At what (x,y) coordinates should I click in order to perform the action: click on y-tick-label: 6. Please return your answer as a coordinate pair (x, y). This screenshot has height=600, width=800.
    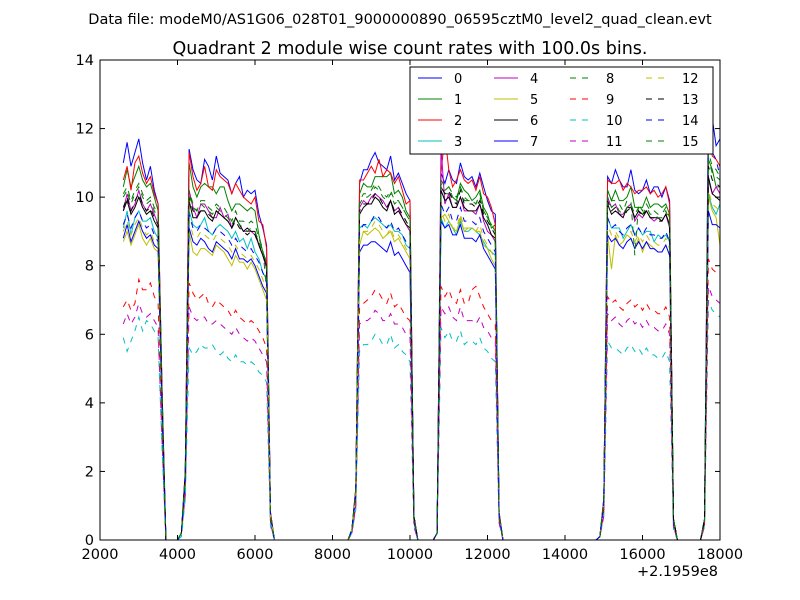
    Looking at the image, I should click on (89, 335).